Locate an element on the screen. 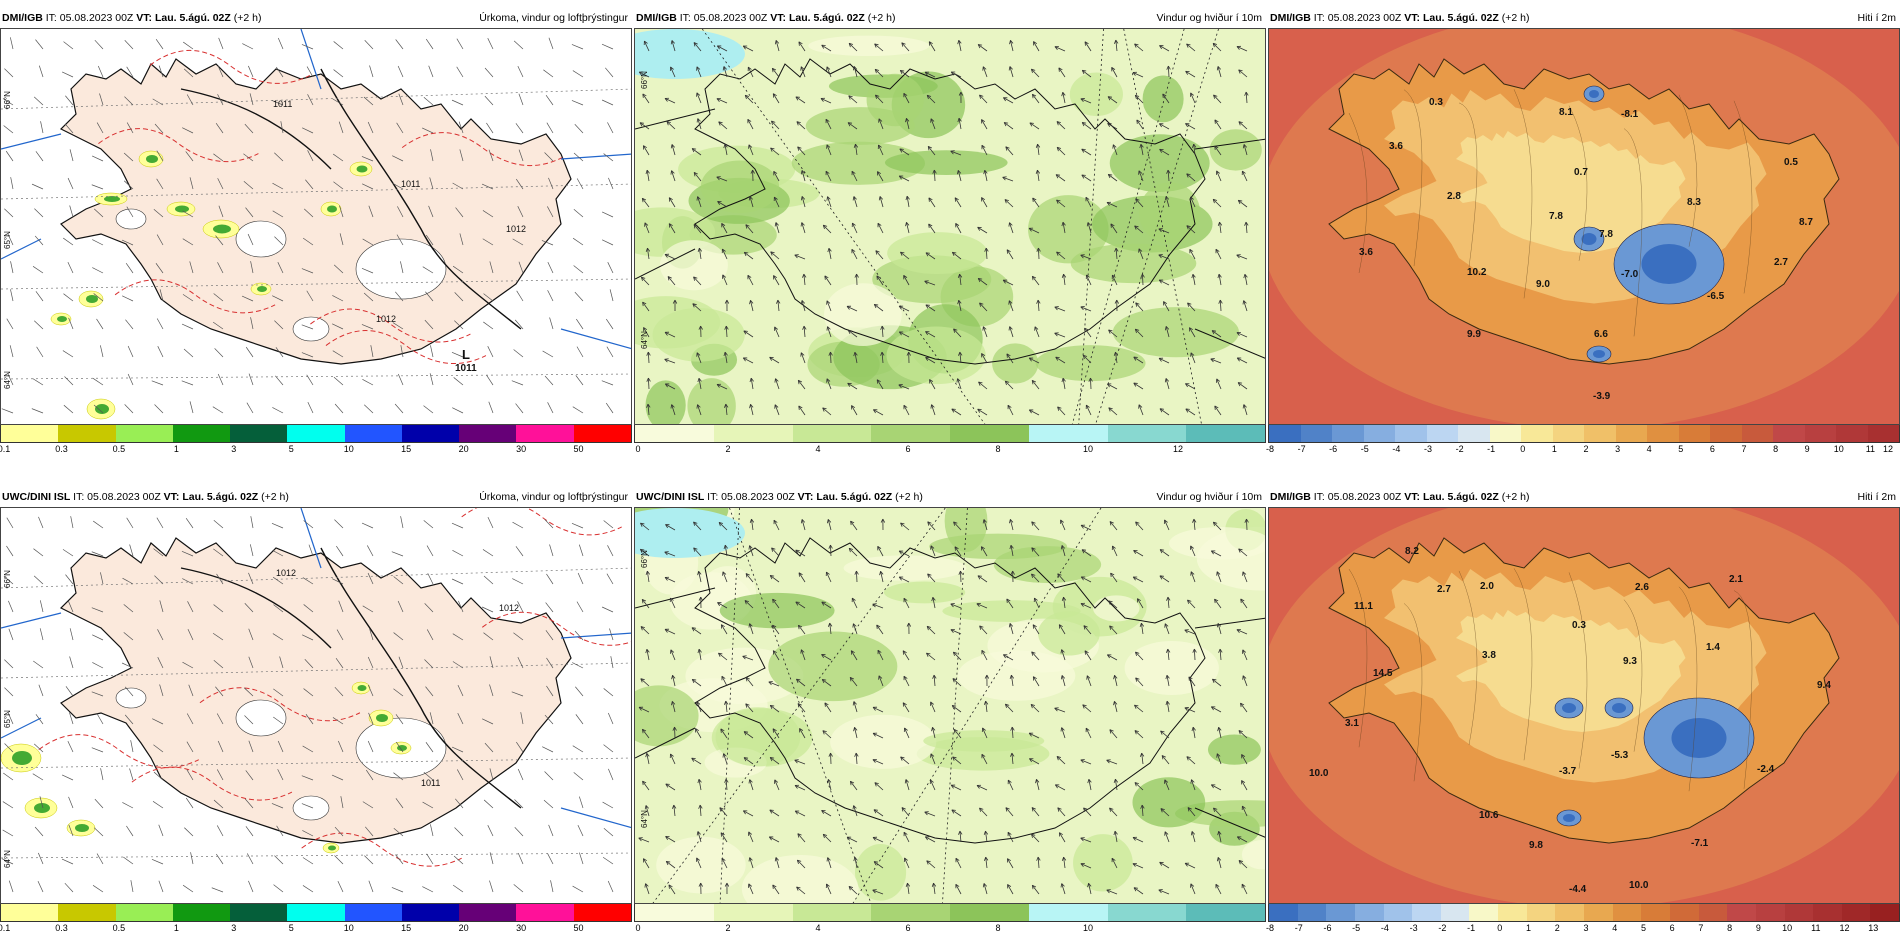 The image size is (1900, 950). colorbar-tick-label: 1 is located at coordinates (176, 449).